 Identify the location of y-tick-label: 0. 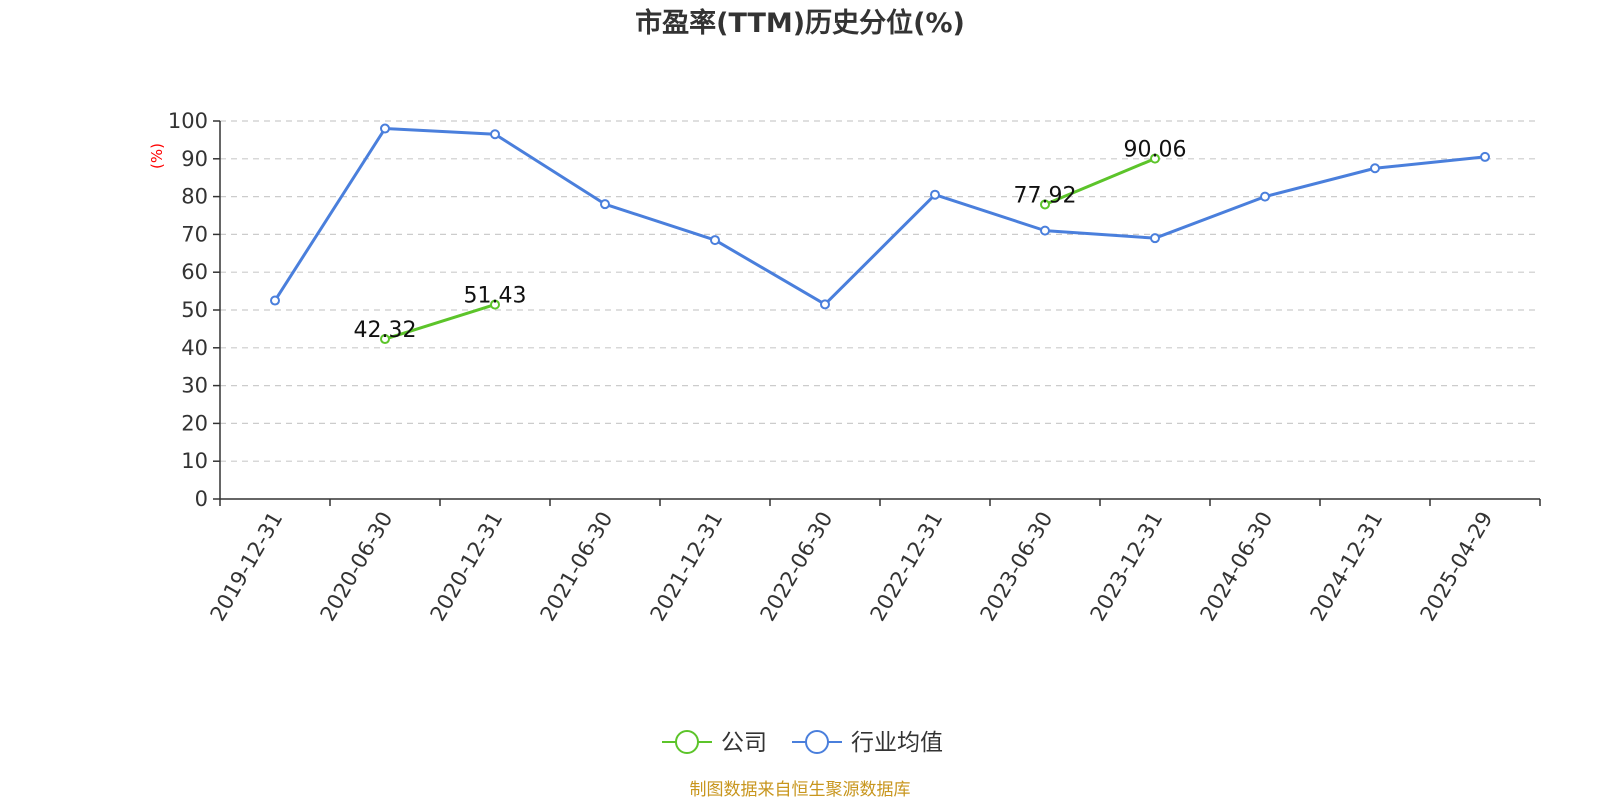
(201, 499).